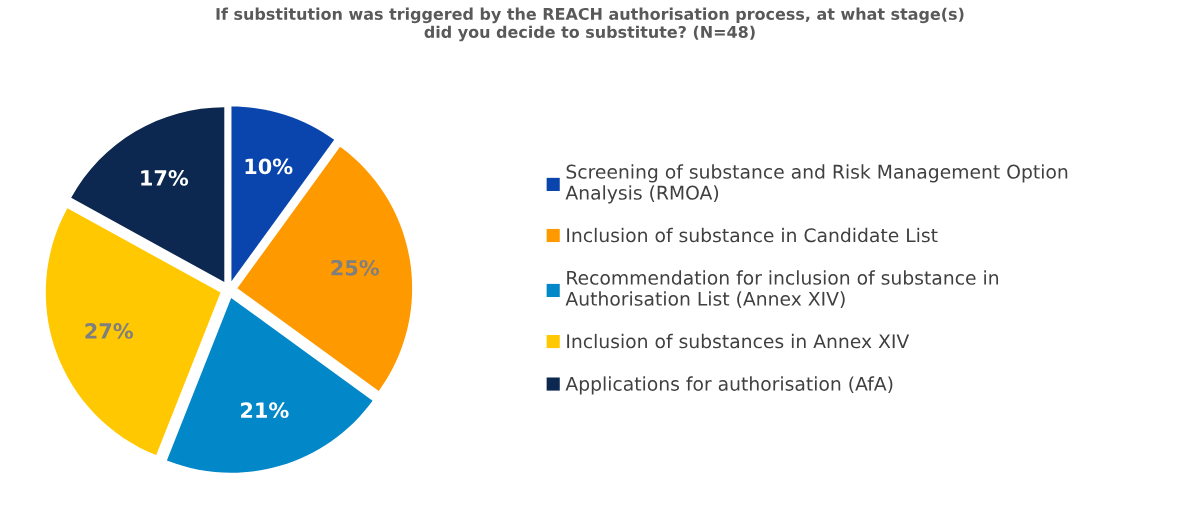 This screenshot has height=508, width=1204. Describe the element at coordinates (165, 178) in the screenshot. I see `data-label: 17%` at that location.